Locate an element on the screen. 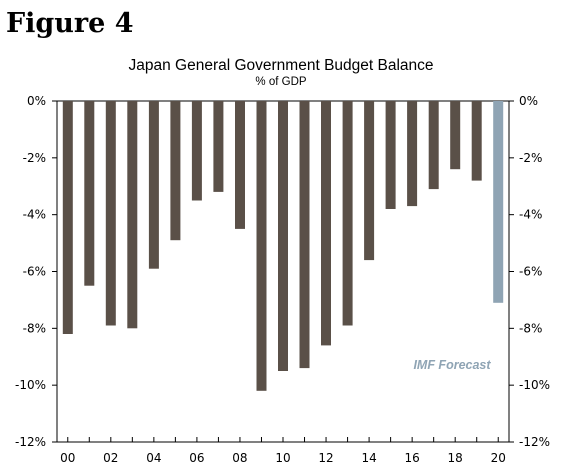 The width and height of the screenshot is (584, 472). y-tick-label-right: -4% is located at coordinates (530, 215).